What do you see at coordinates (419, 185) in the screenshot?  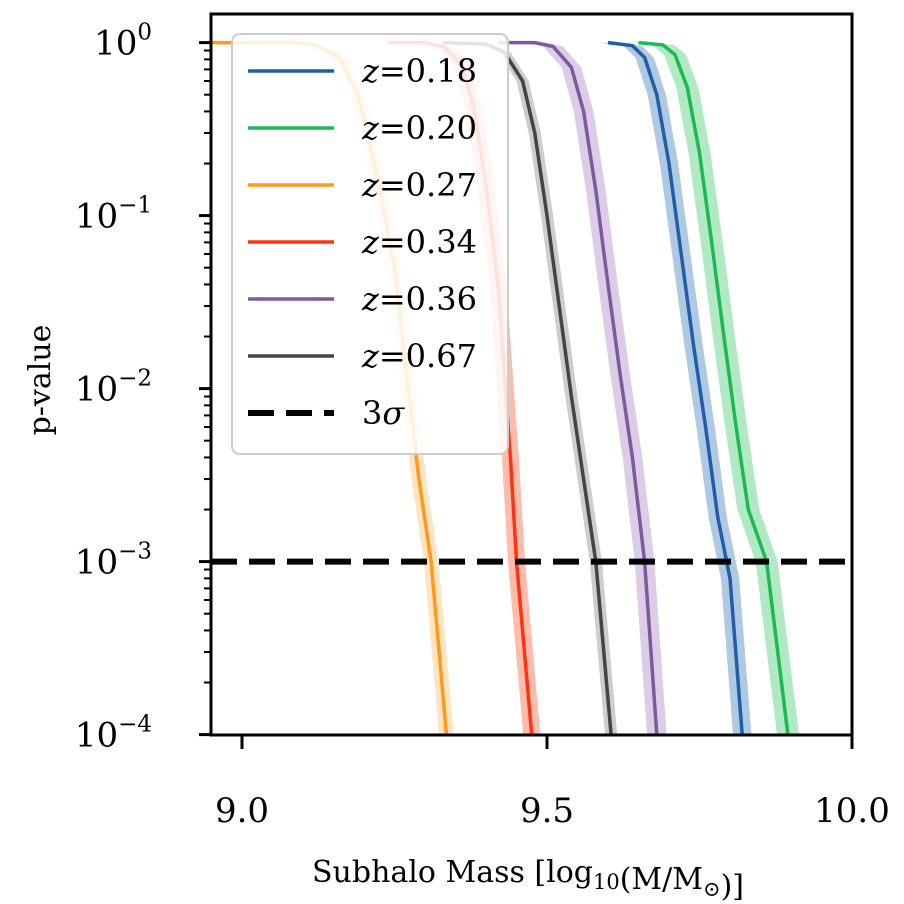 I see `legend-label: z=0.27` at bounding box center [419, 185].